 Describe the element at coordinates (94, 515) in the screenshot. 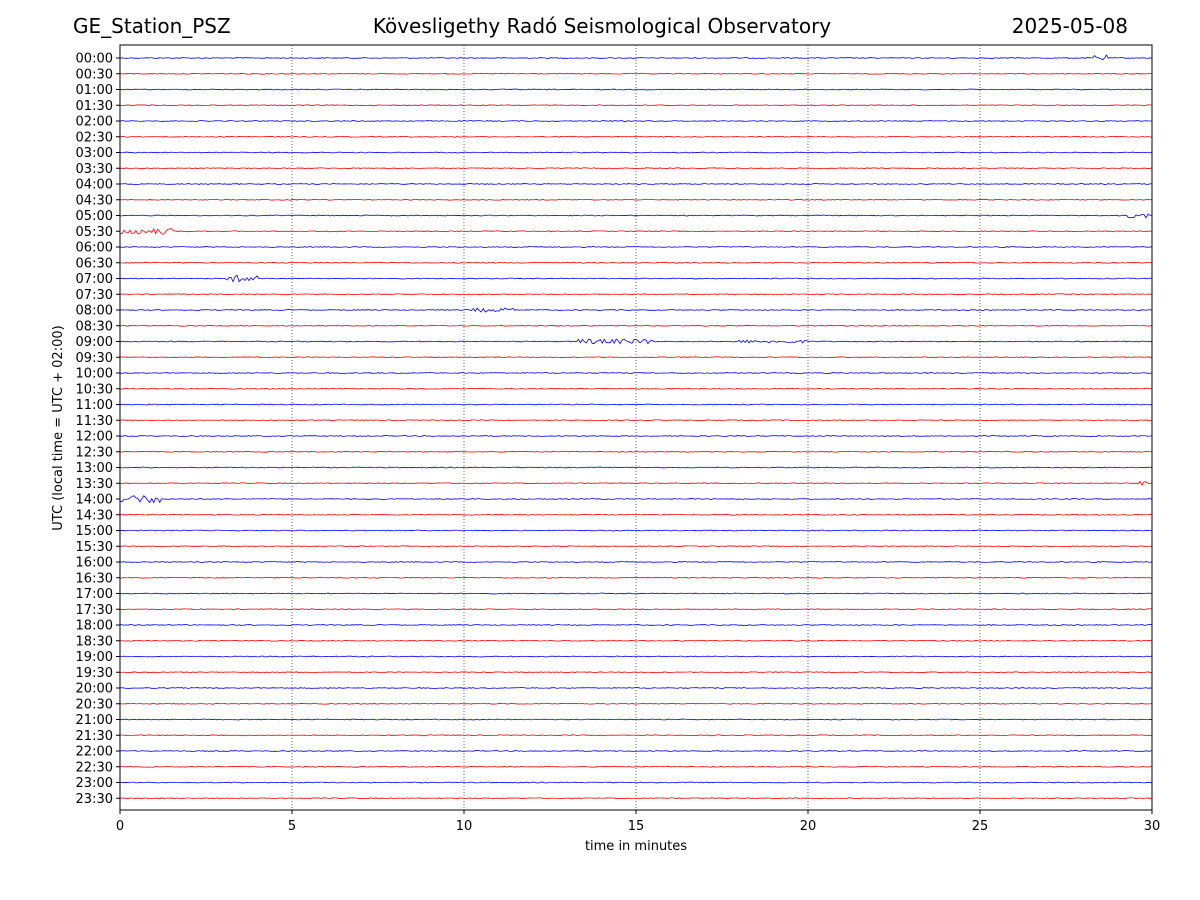

I see `y-tick-label: 14:30` at that location.